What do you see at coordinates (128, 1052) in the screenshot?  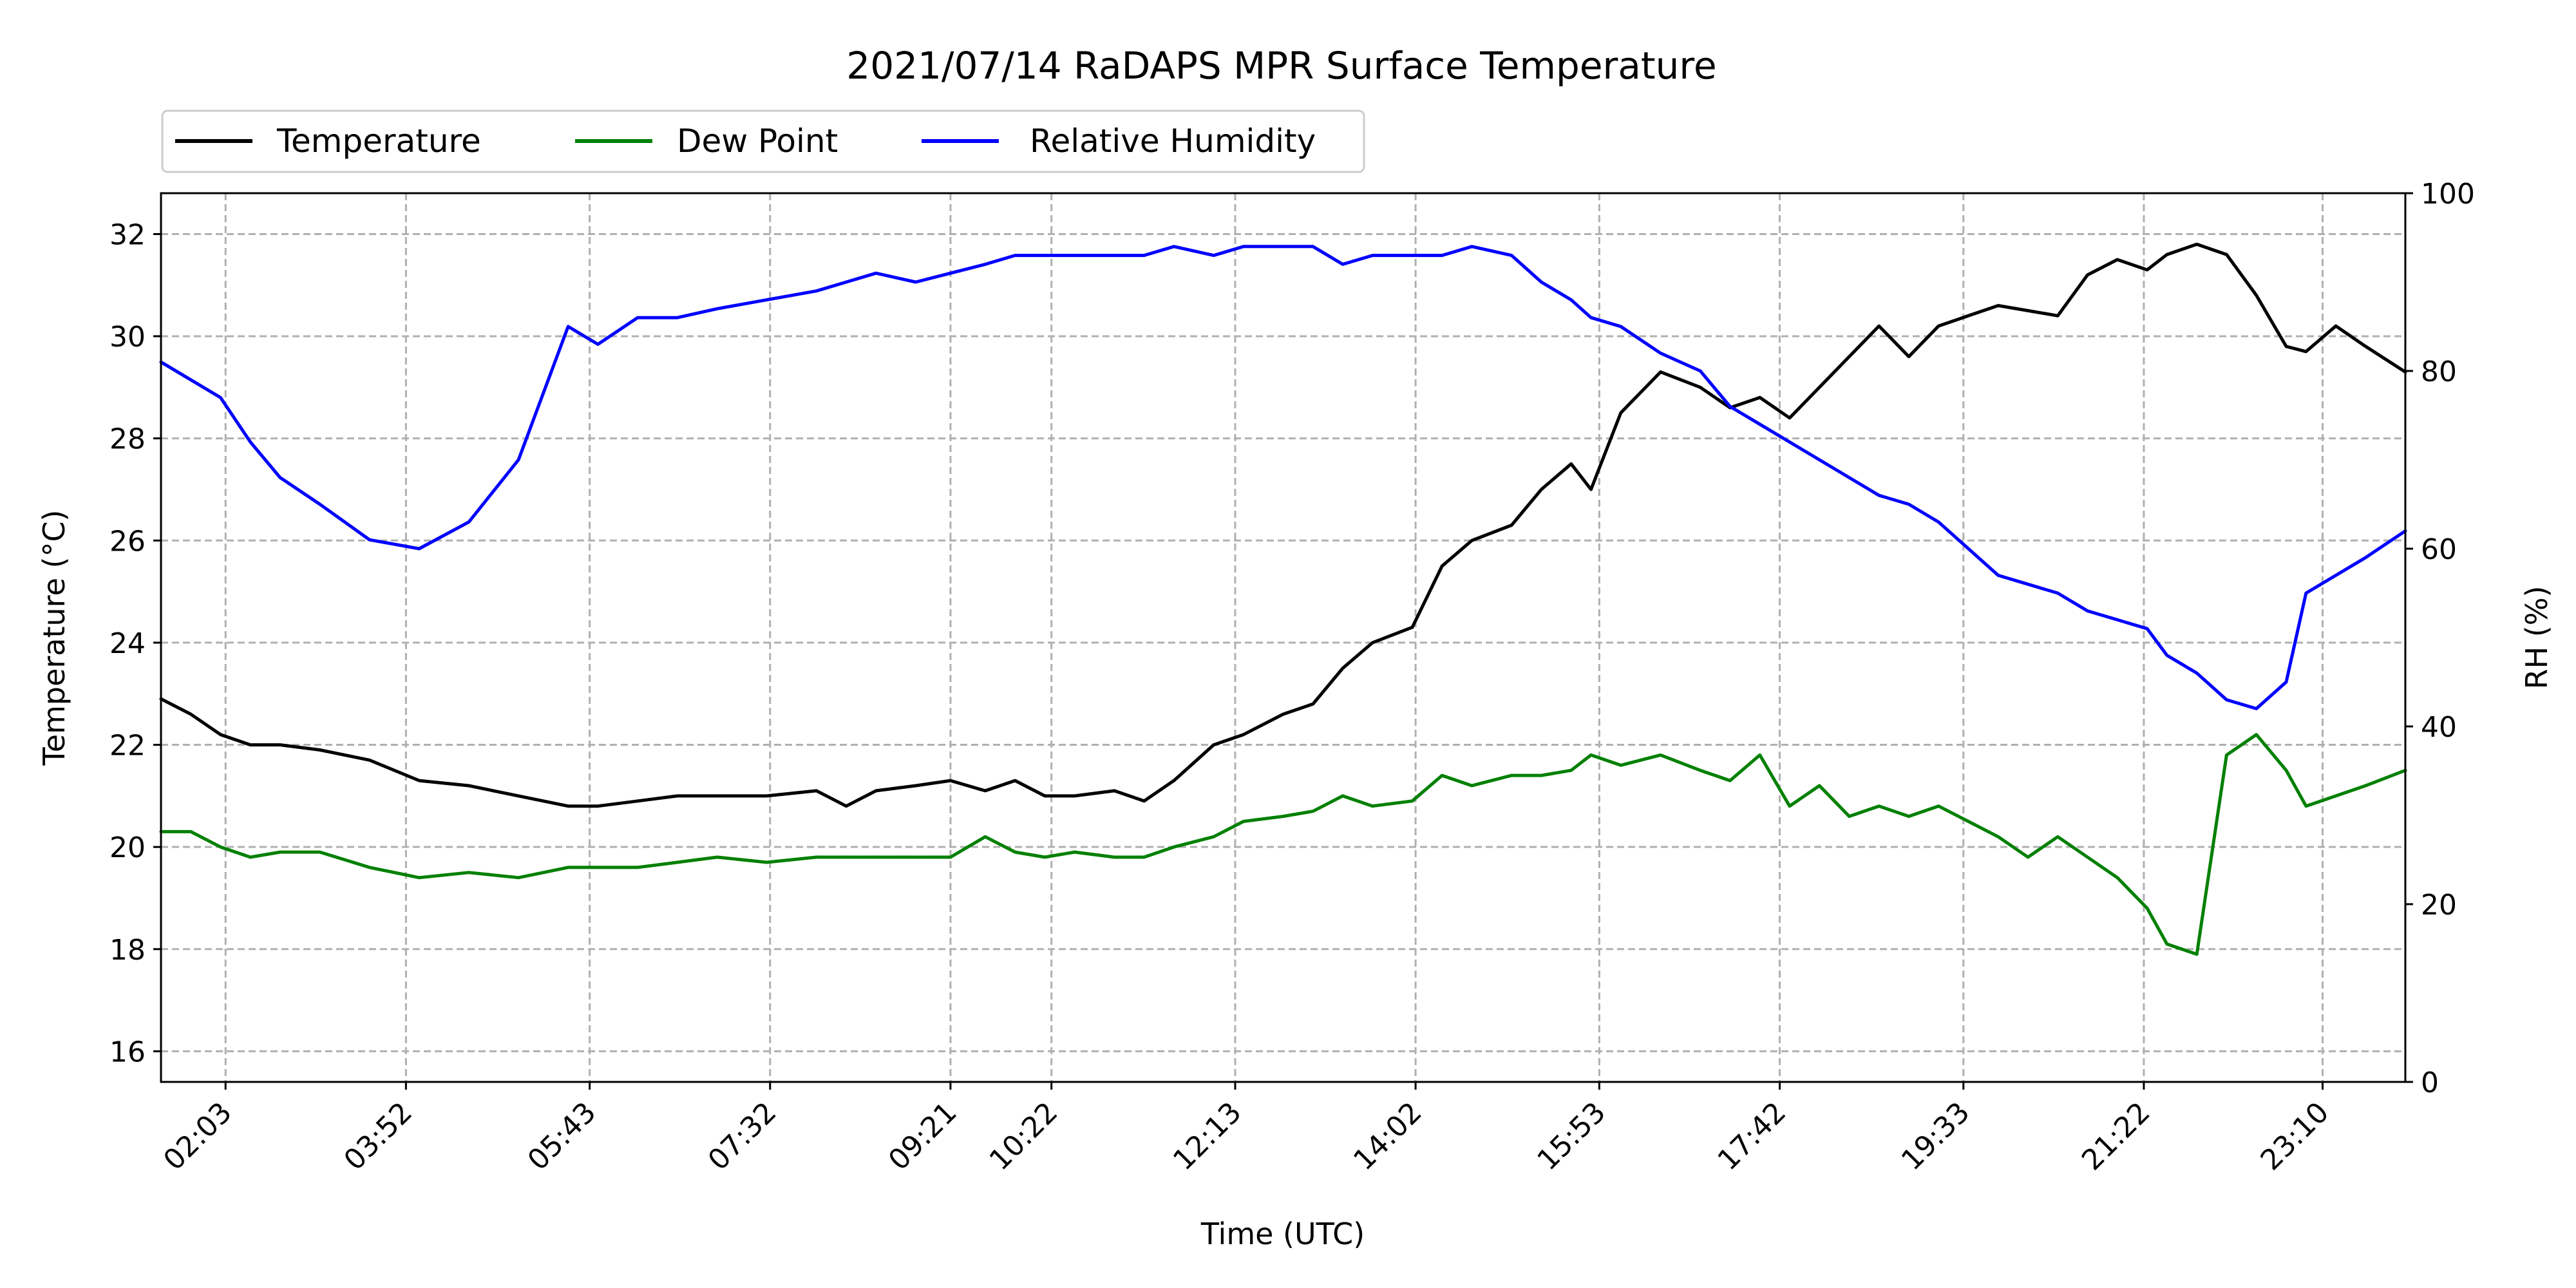 I see `y-left-tick-label-16: 16` at bounding box center [128, 1052].